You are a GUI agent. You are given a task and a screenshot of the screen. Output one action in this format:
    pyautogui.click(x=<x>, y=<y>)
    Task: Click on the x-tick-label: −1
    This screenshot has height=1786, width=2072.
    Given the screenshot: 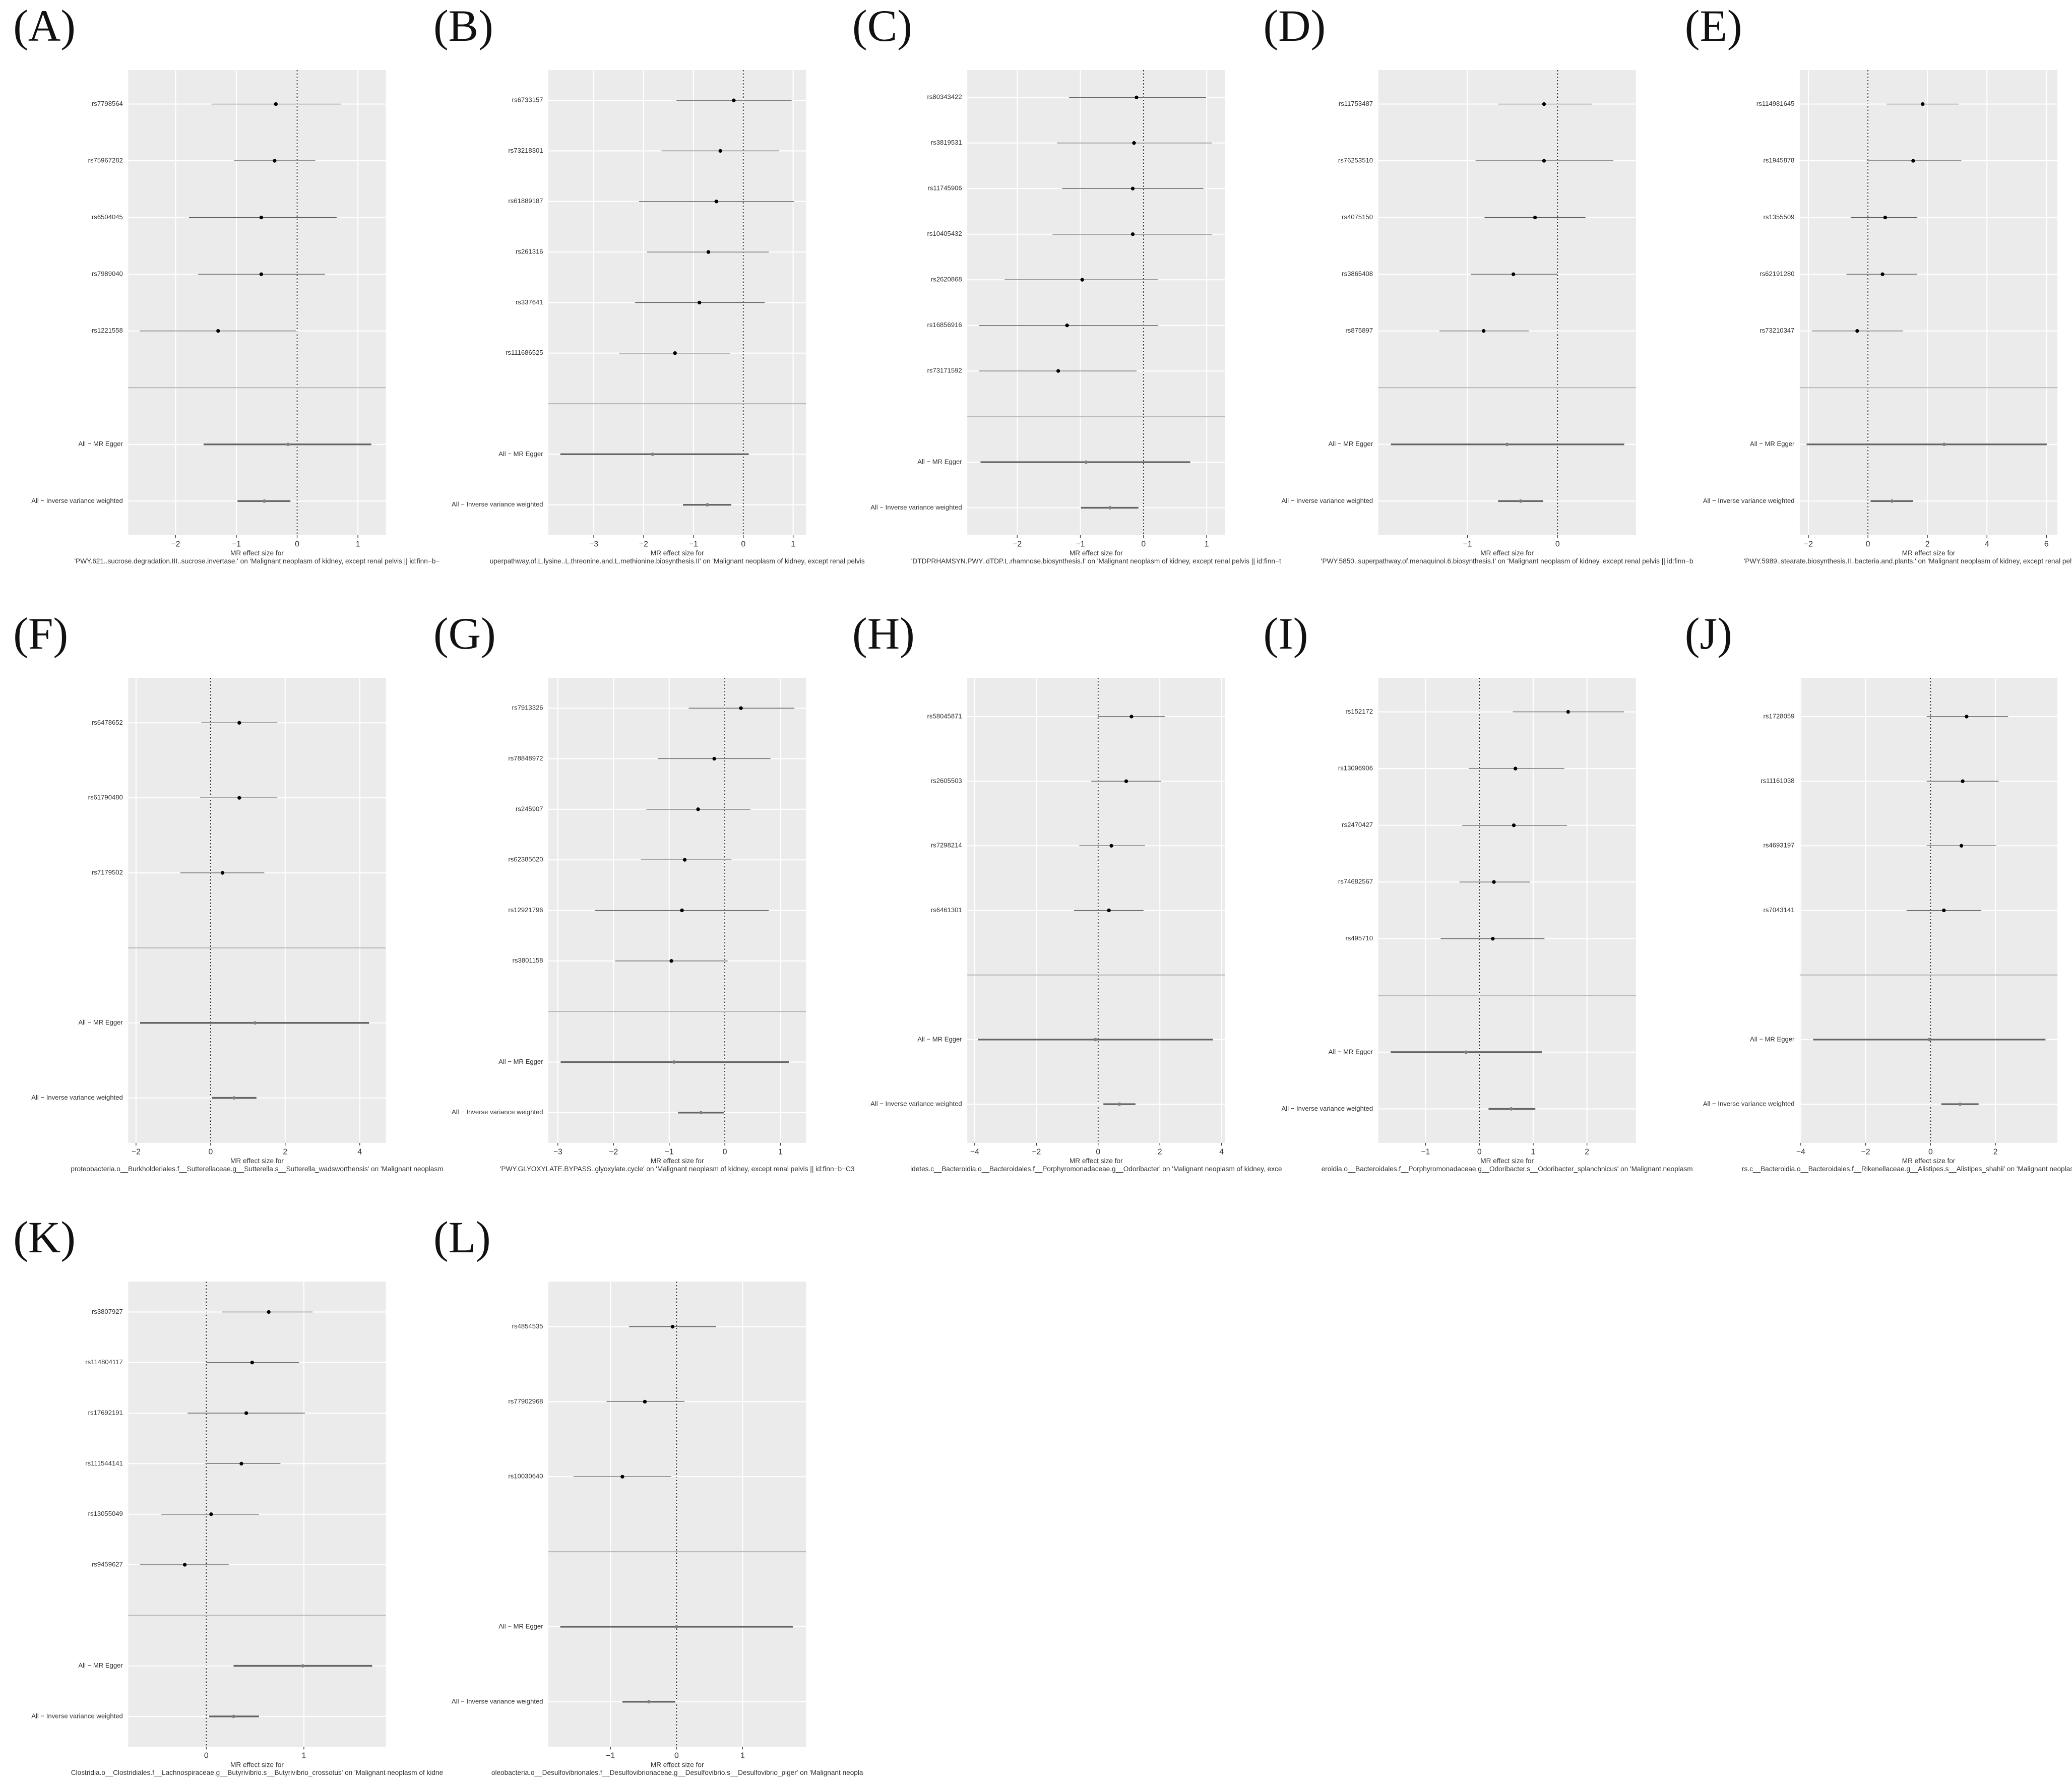 What is the action you would take?
    pyautogui.click(x=669, y=1151)
    